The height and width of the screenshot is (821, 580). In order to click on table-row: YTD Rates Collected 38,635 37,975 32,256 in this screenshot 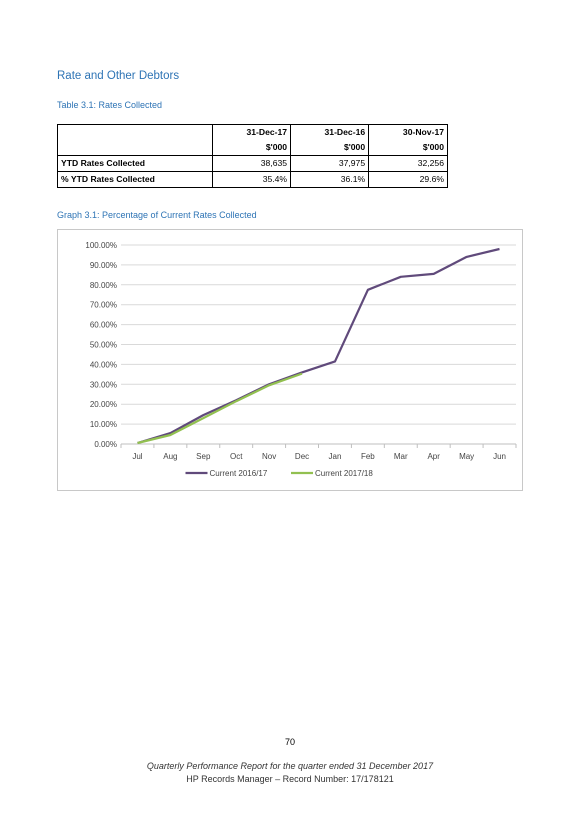, I will do `click(252, 163)`.